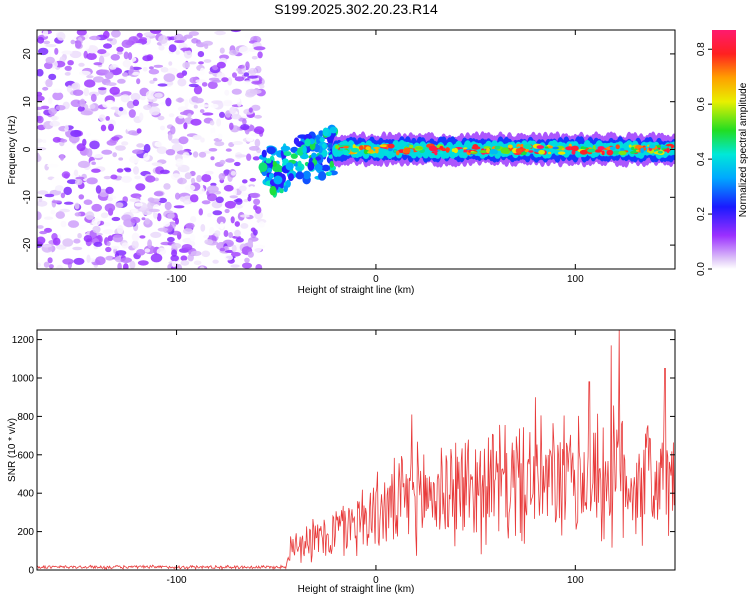 The width and height of the screenshot is (750, 600). Describe the element at coordinates (27, 54) in the screenshot. I see `y-tick-label: 20` at that location.